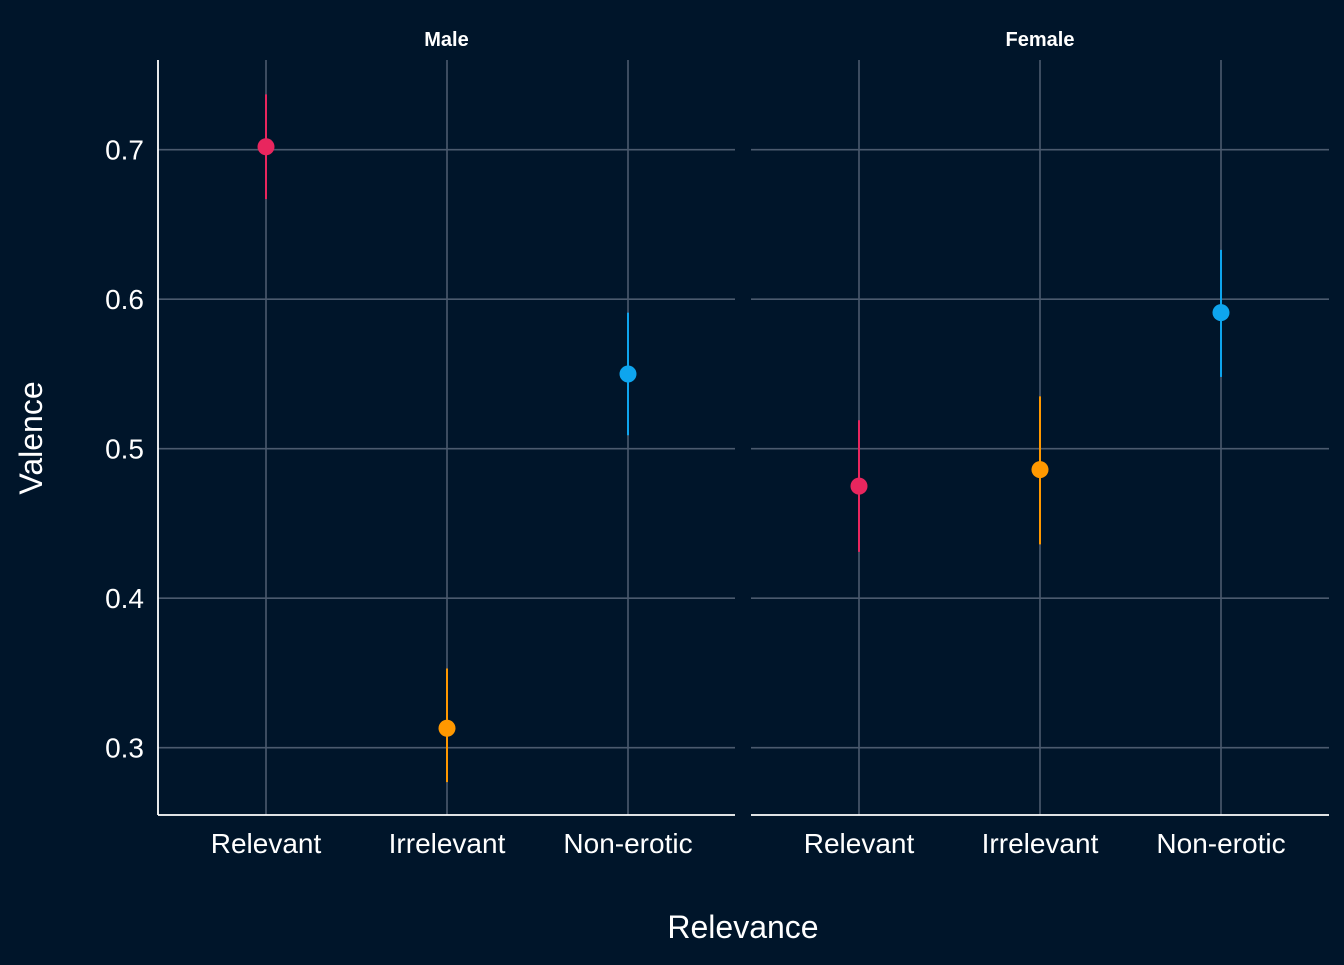  Describe the element at coordinates (124, 598) in the screenshot. I see `y-tick-label: 0.4` at that location.